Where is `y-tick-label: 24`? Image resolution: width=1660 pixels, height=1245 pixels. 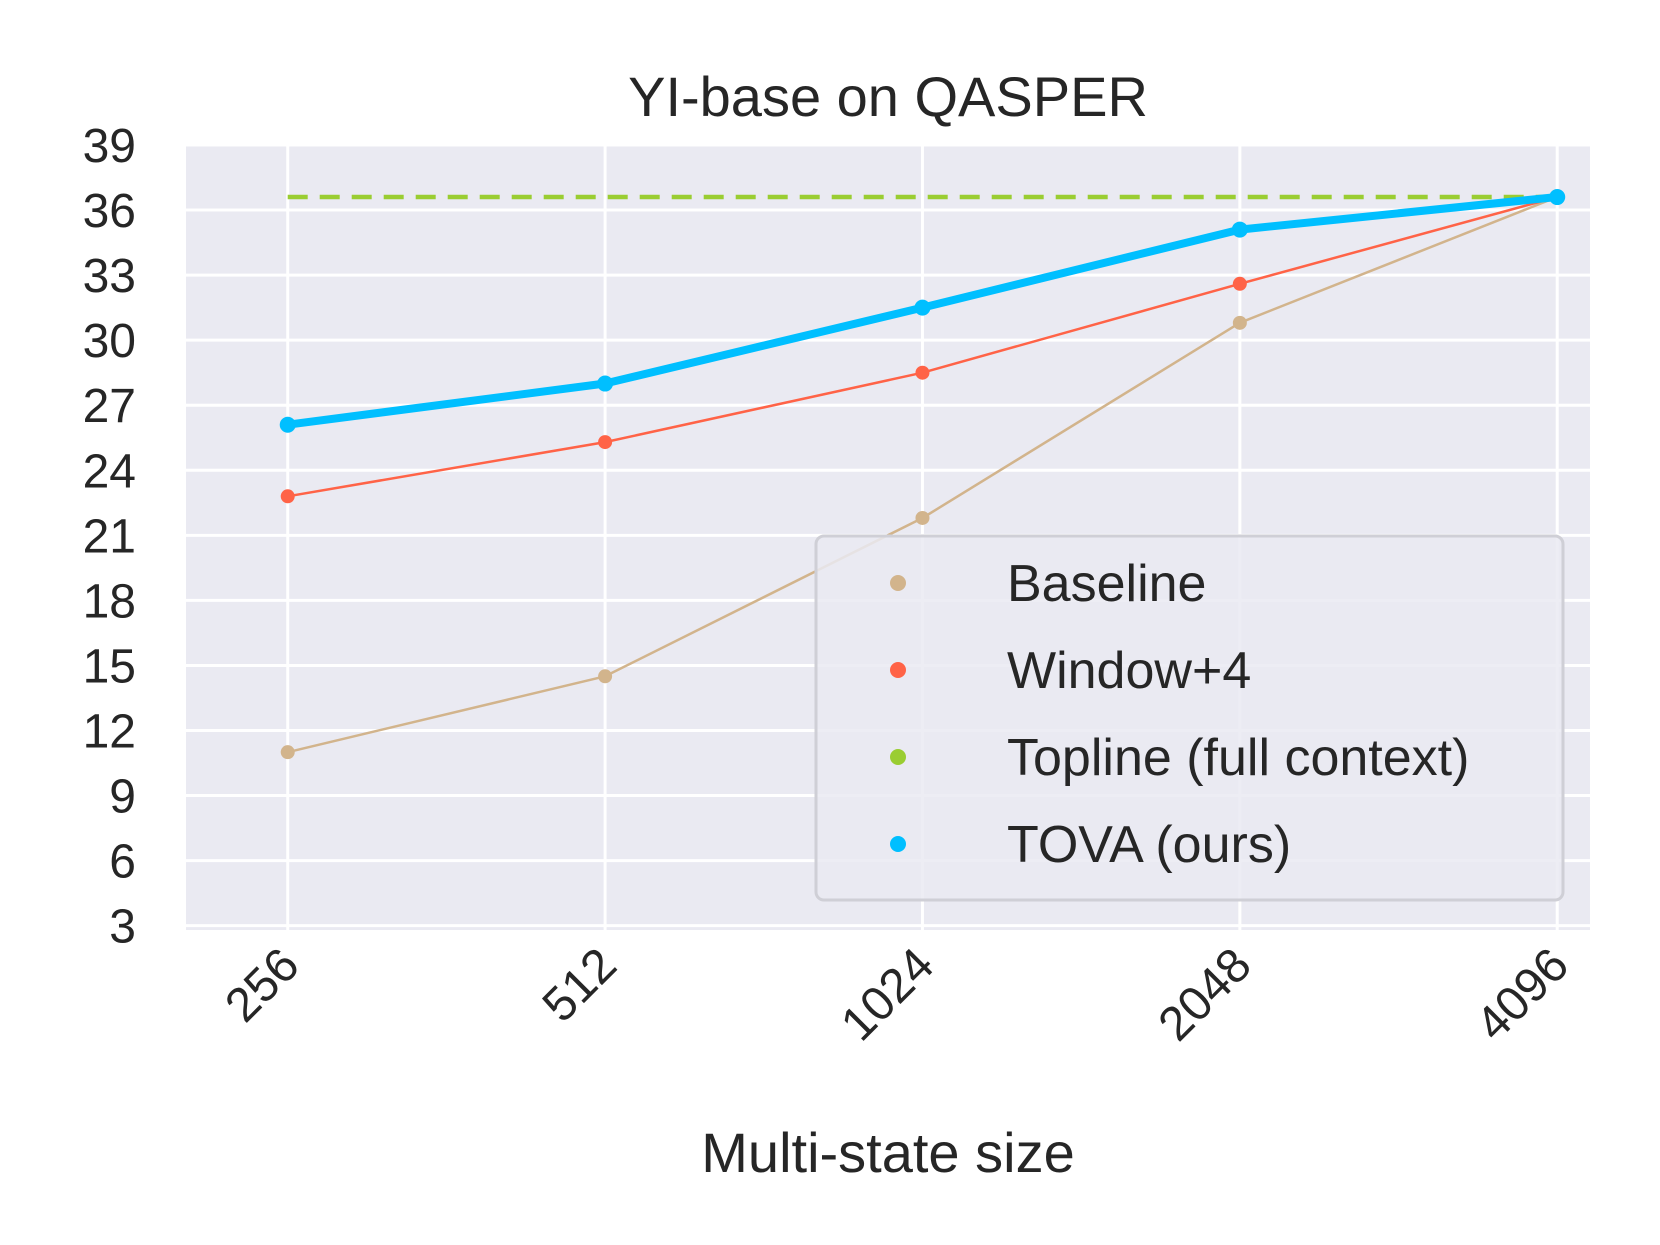 y-tick-label: 24 is located at coordinates (109, 471).